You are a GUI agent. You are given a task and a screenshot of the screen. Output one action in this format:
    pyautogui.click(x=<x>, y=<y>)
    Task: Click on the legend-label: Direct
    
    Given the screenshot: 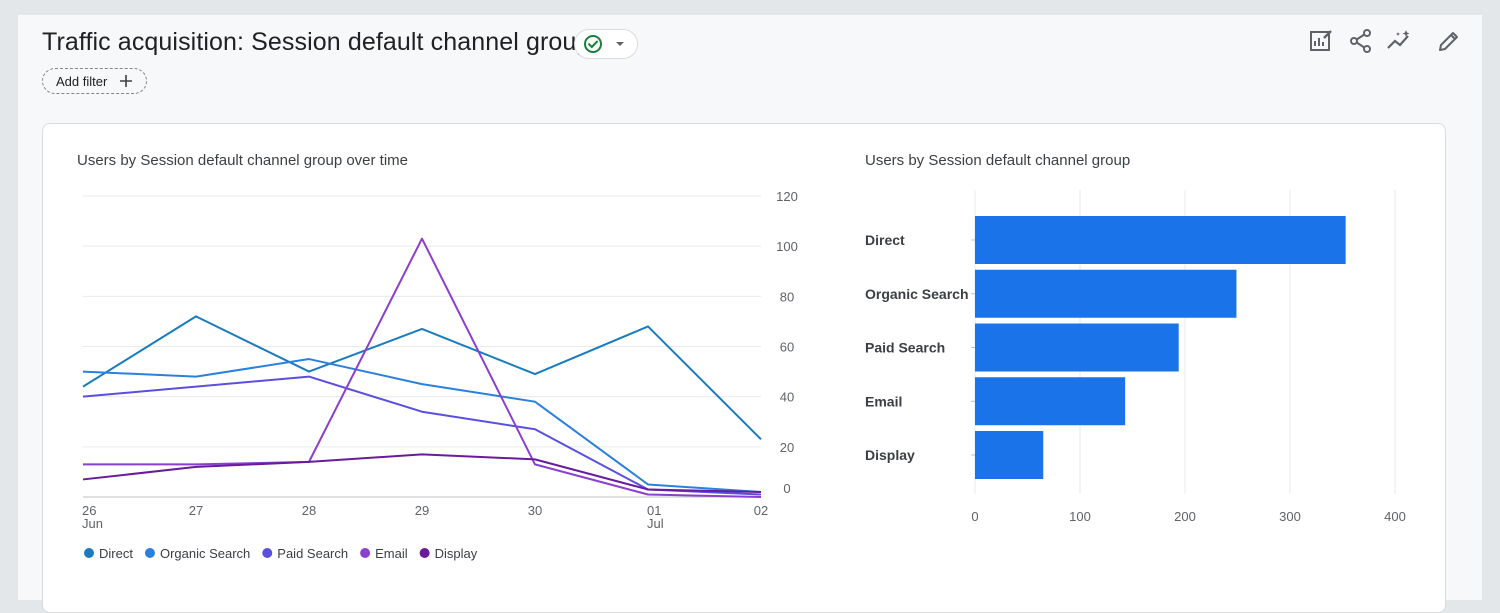 What is the action you would take?
    pyautogui.click(x=116, y=553)
    